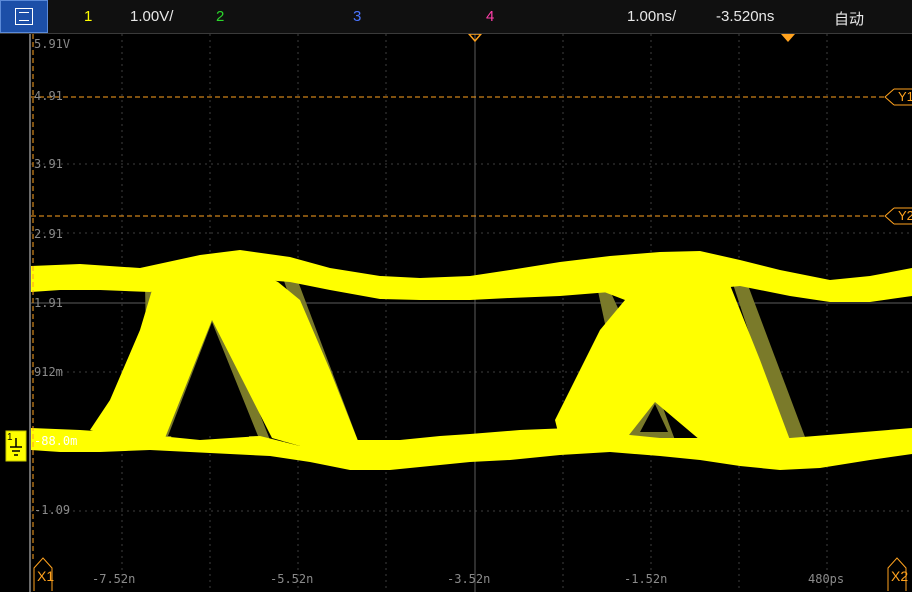 This screenshot has width=912, height=592. I want to click on vertical-label: 5.91V, so click(52, 44).